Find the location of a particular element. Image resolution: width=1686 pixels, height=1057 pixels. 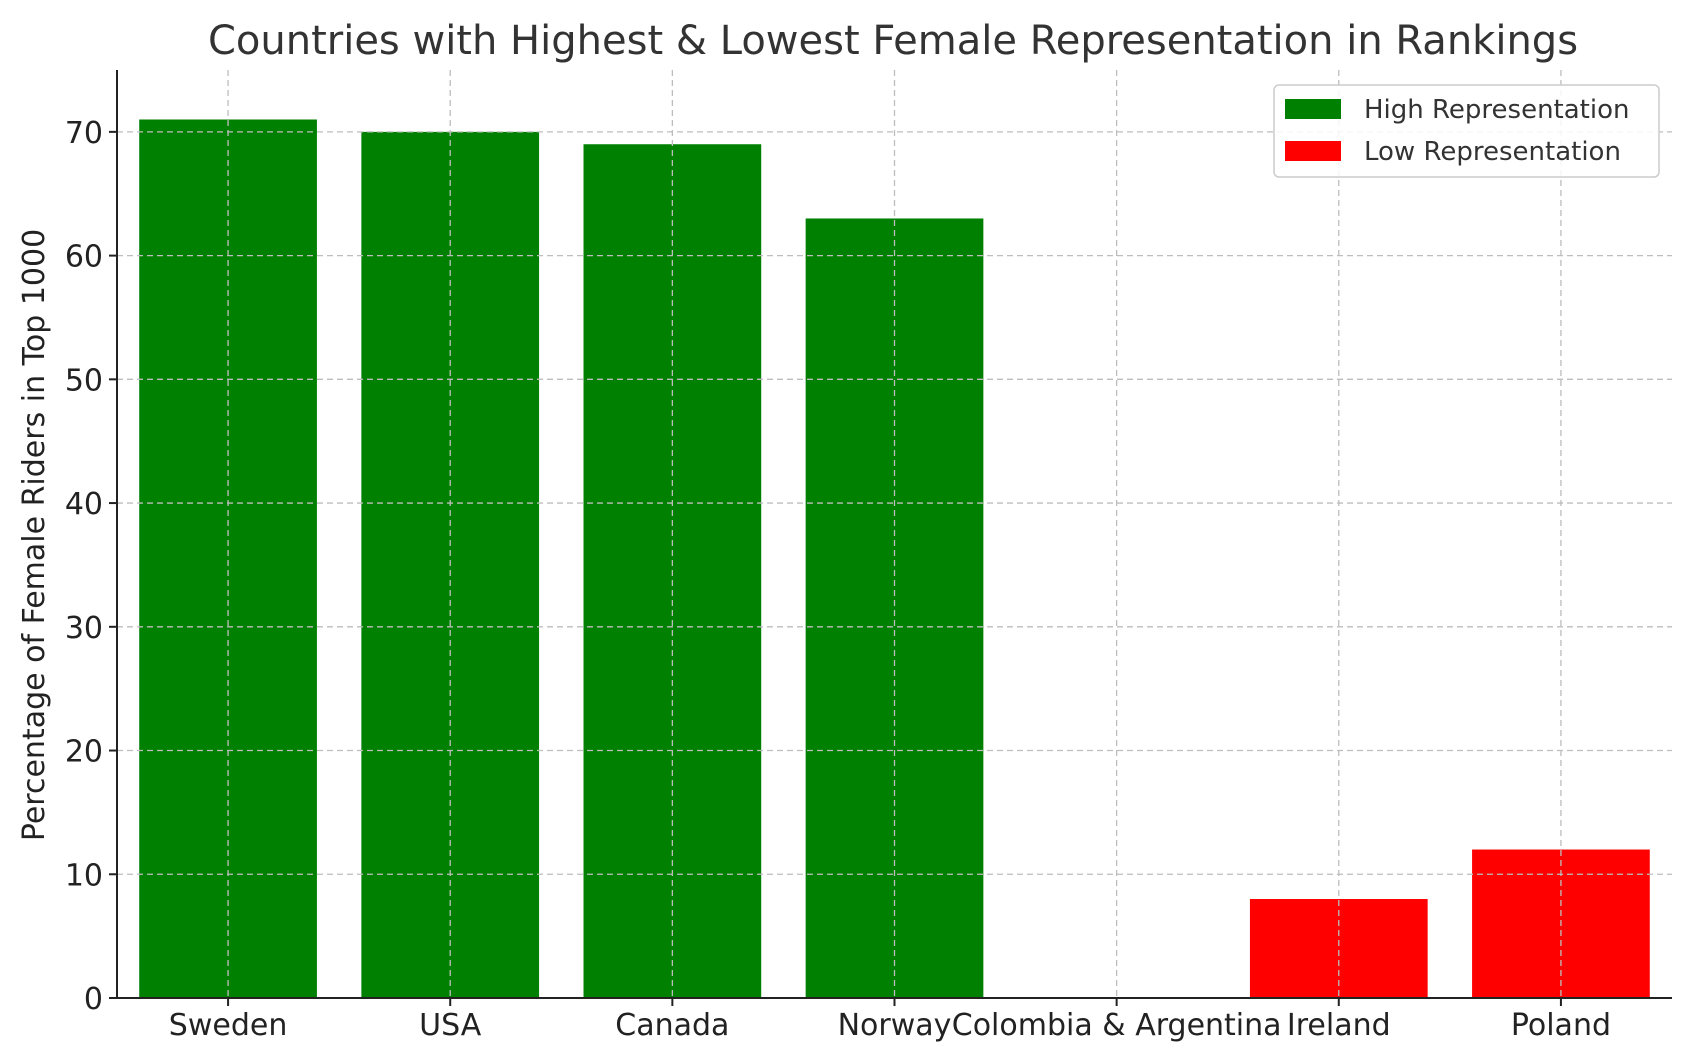

y-tick-label: 50 is located at coordinates (84, 380).